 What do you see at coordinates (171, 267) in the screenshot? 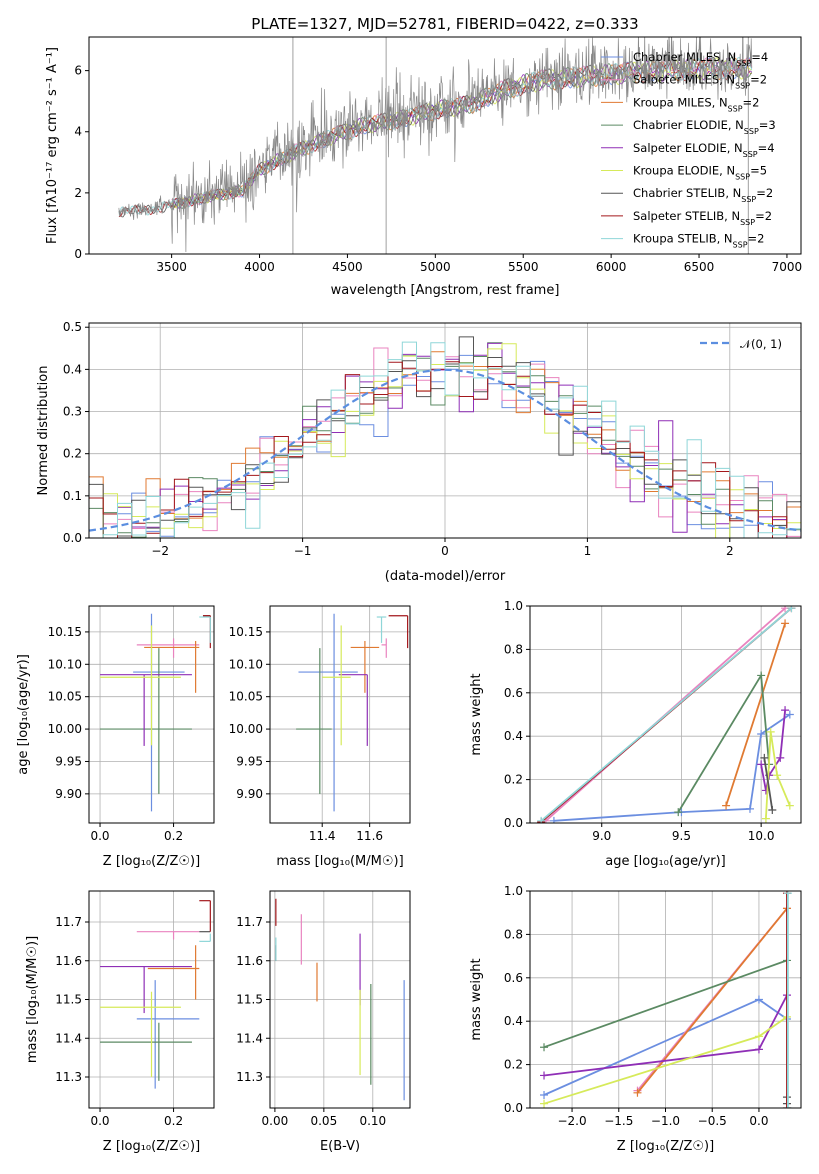
I see `x-tick-label: 3500` at bounding box center [171, 267].